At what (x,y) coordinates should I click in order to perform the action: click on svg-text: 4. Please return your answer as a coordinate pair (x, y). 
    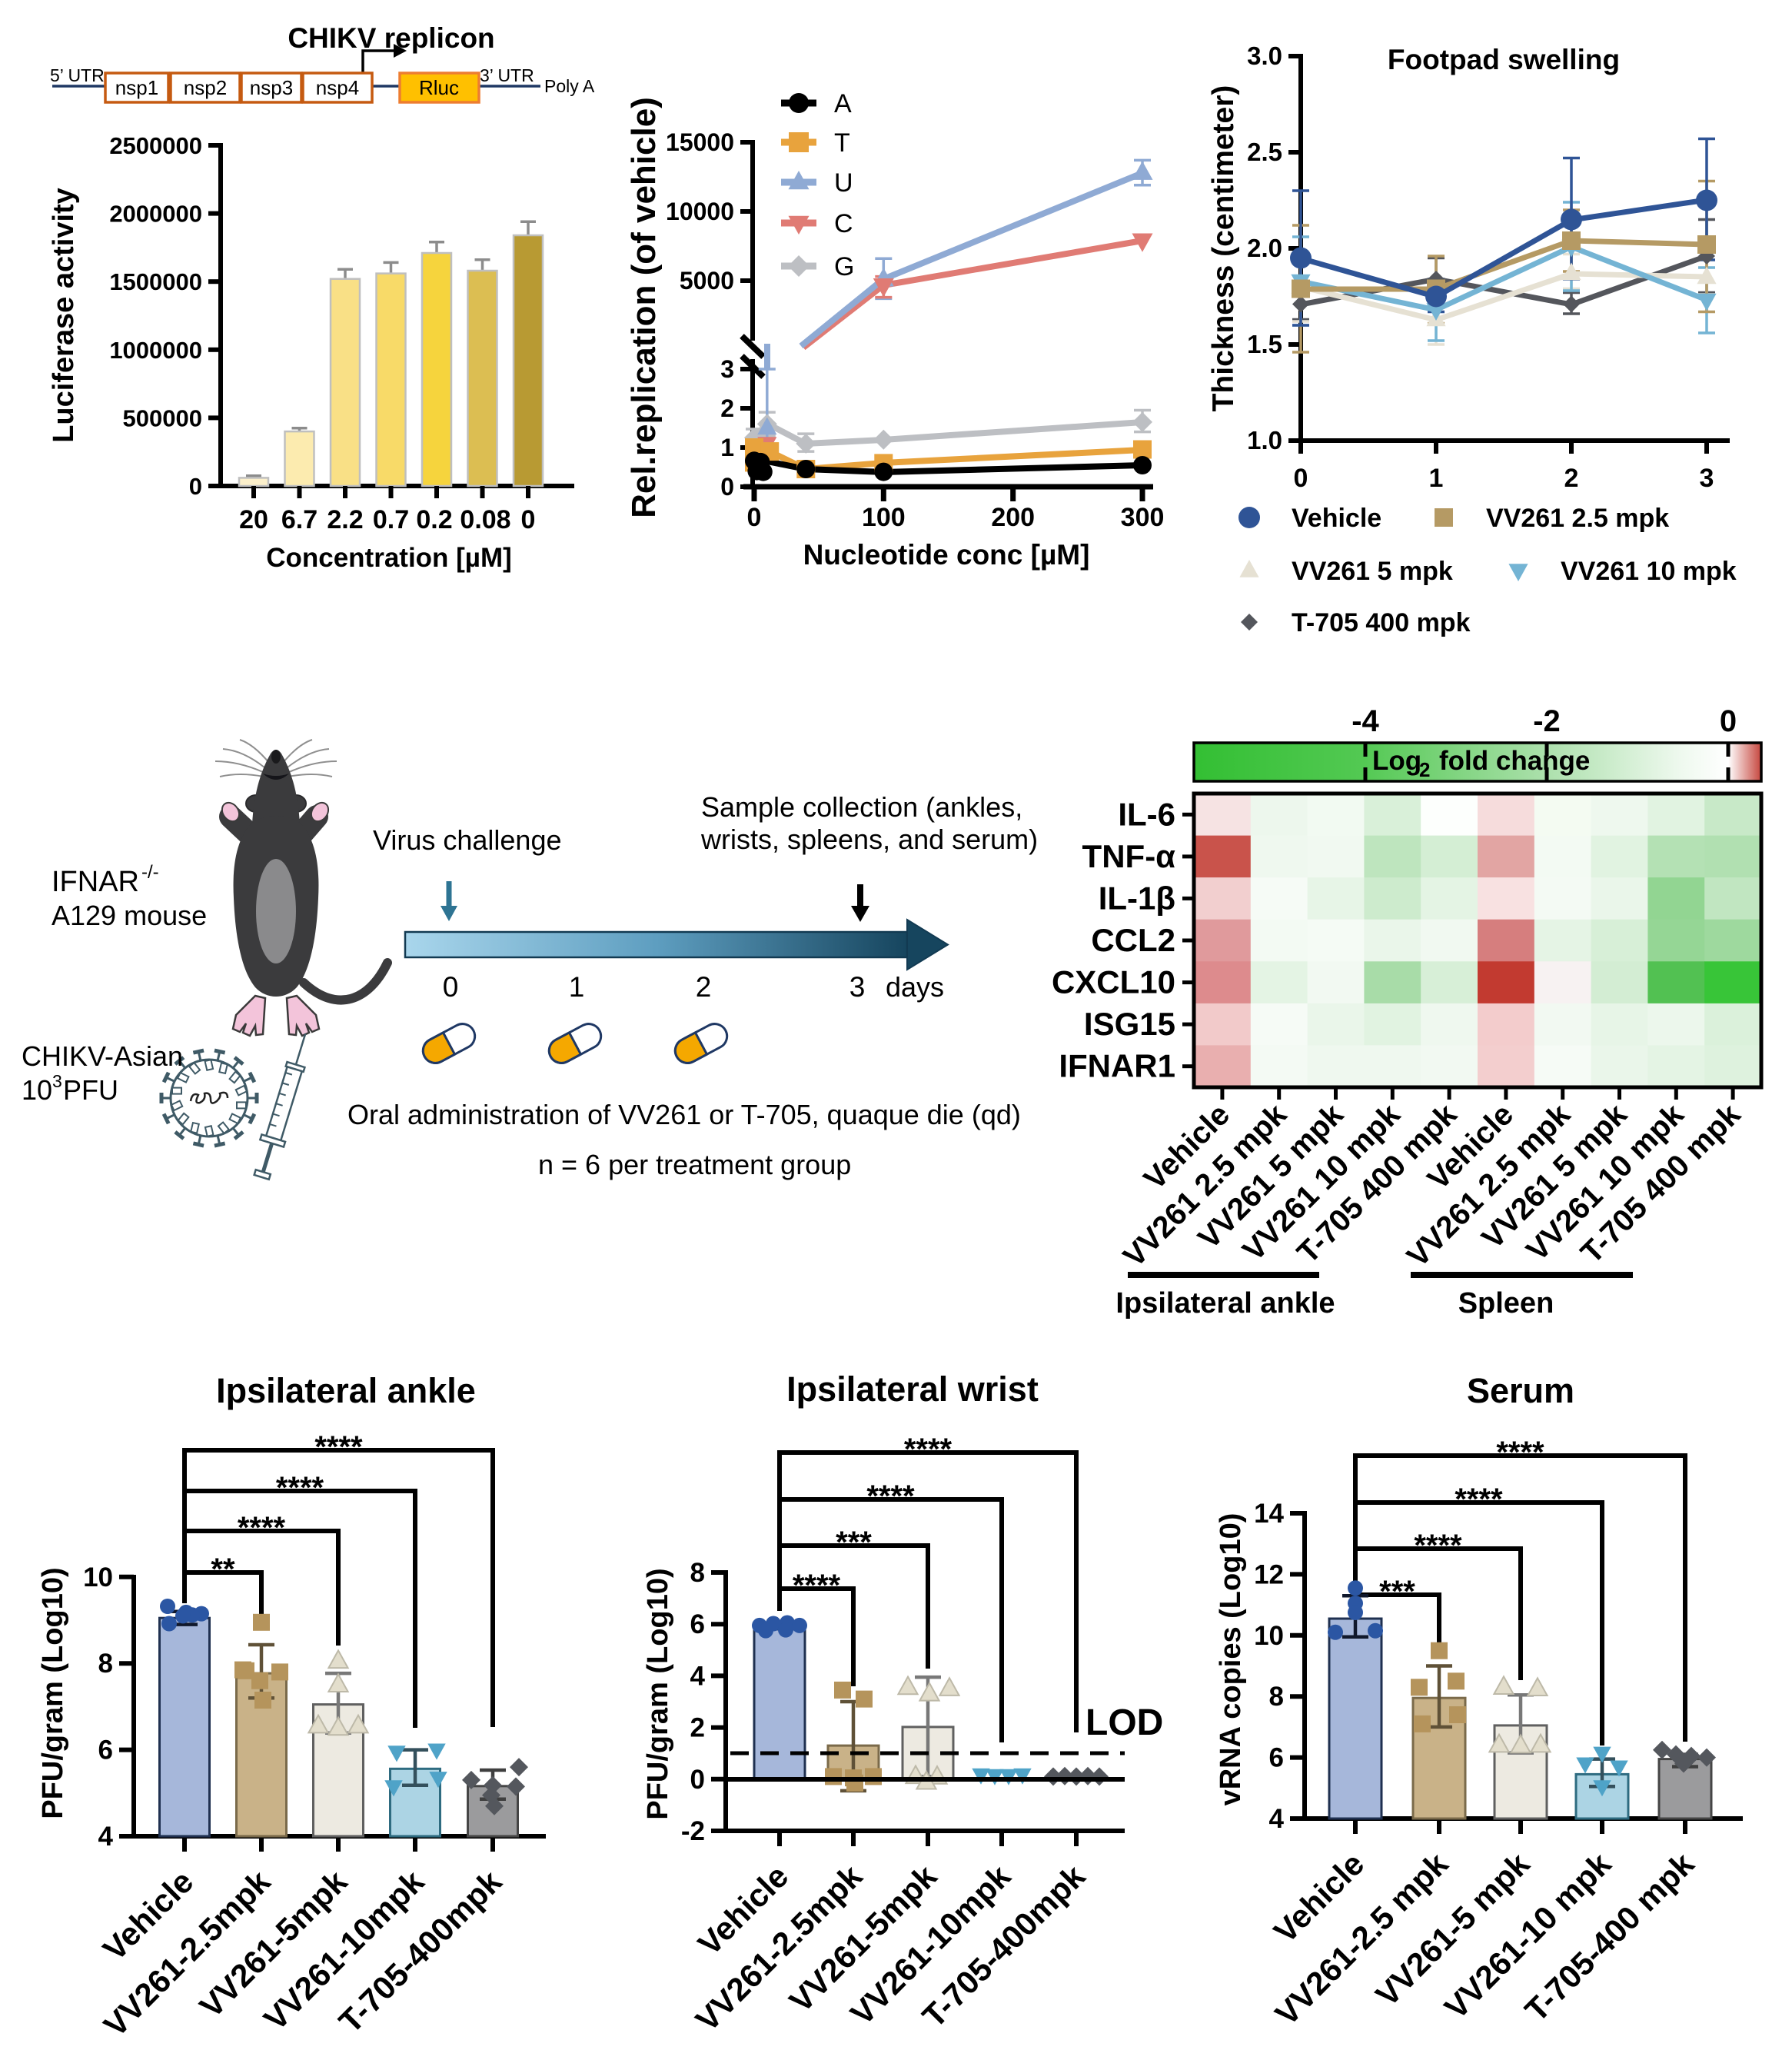
    Looking at the image, I should click on (1277, 1819).